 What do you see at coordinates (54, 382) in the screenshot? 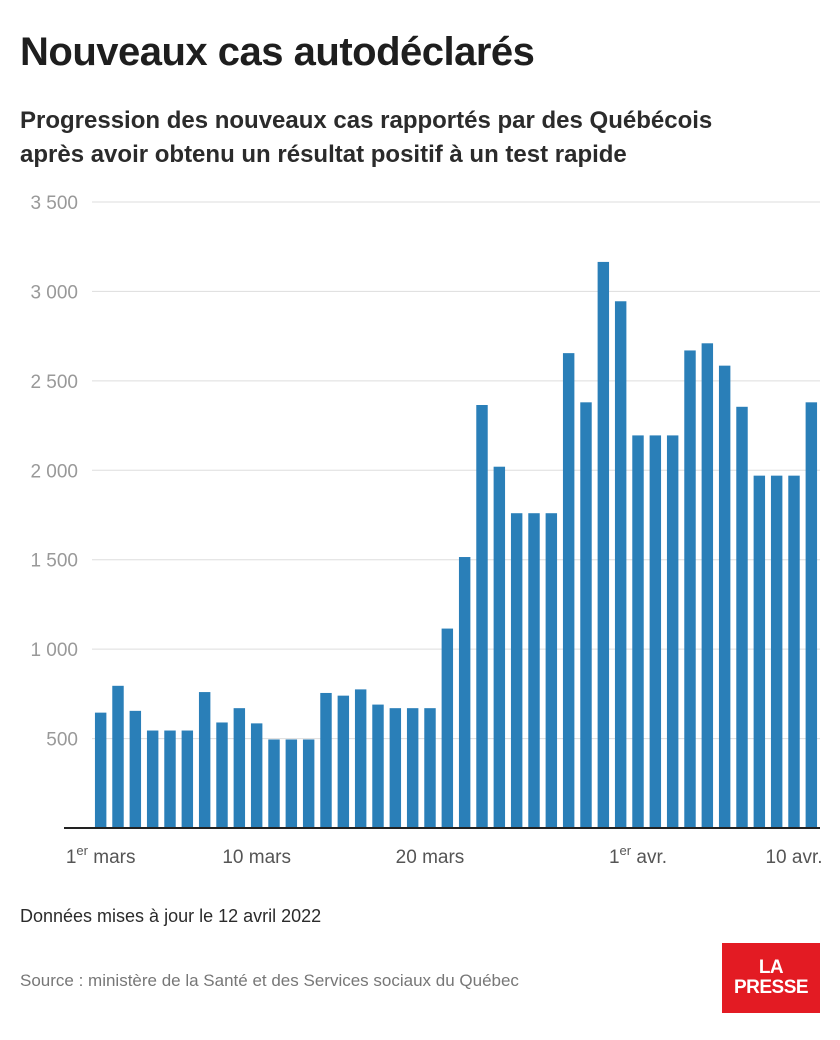
I see `y-tick-label: 2 500` at bounding box center [54, 382].